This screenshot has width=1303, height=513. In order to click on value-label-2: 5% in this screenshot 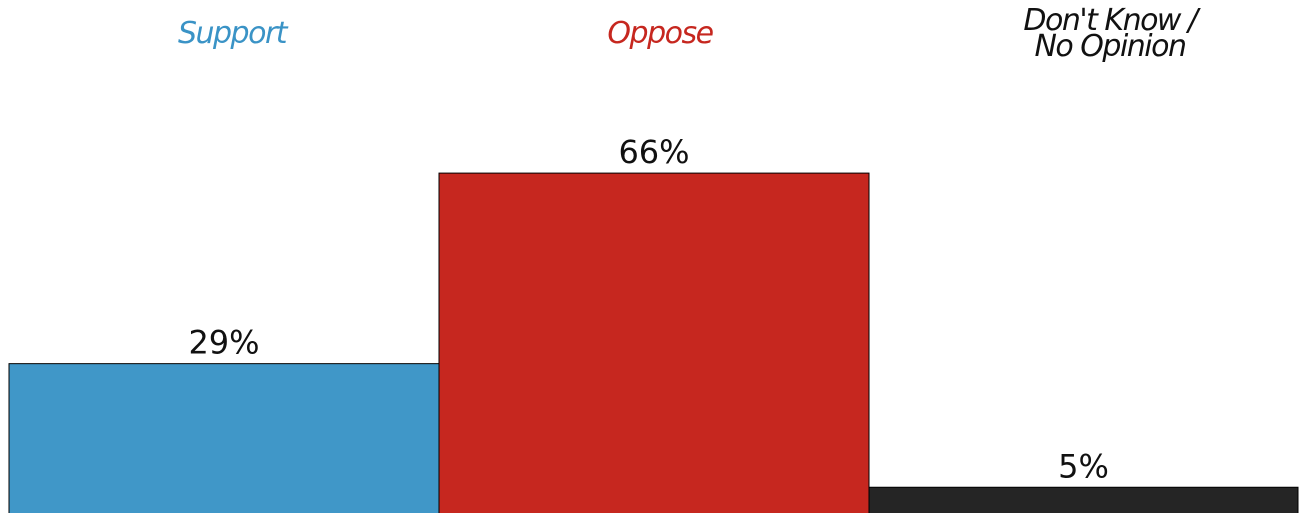, I will do `click(1083, 466)`.